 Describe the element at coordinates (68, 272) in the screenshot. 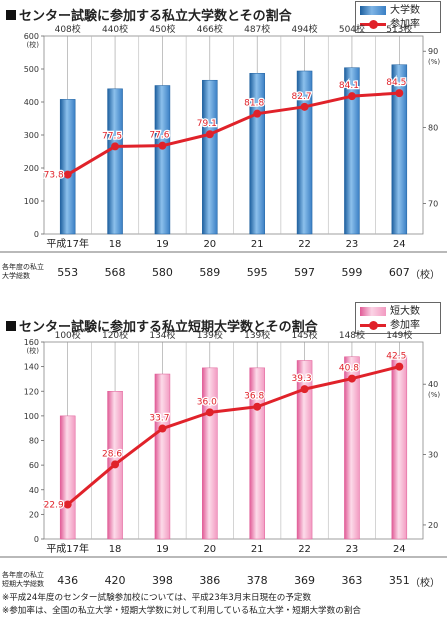

I see `table-value: 553` at that location.